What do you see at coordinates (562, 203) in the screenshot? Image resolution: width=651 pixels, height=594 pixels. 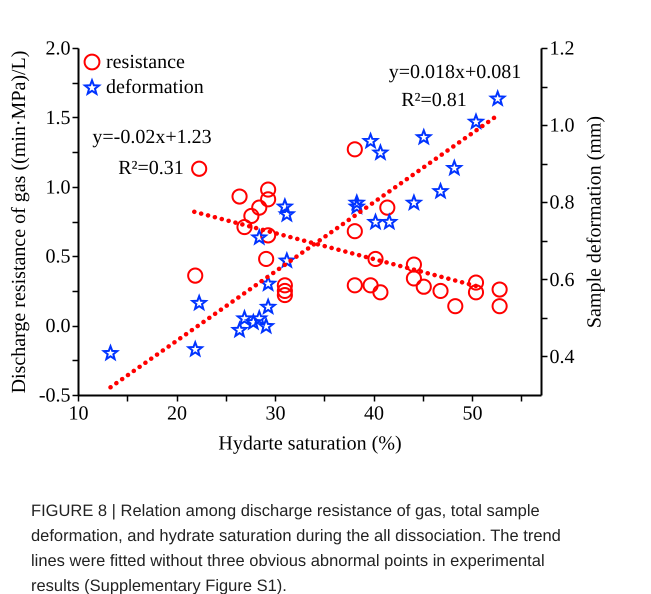 I see `y2-tick-label: 0.8` at bounding box center [562, 203].